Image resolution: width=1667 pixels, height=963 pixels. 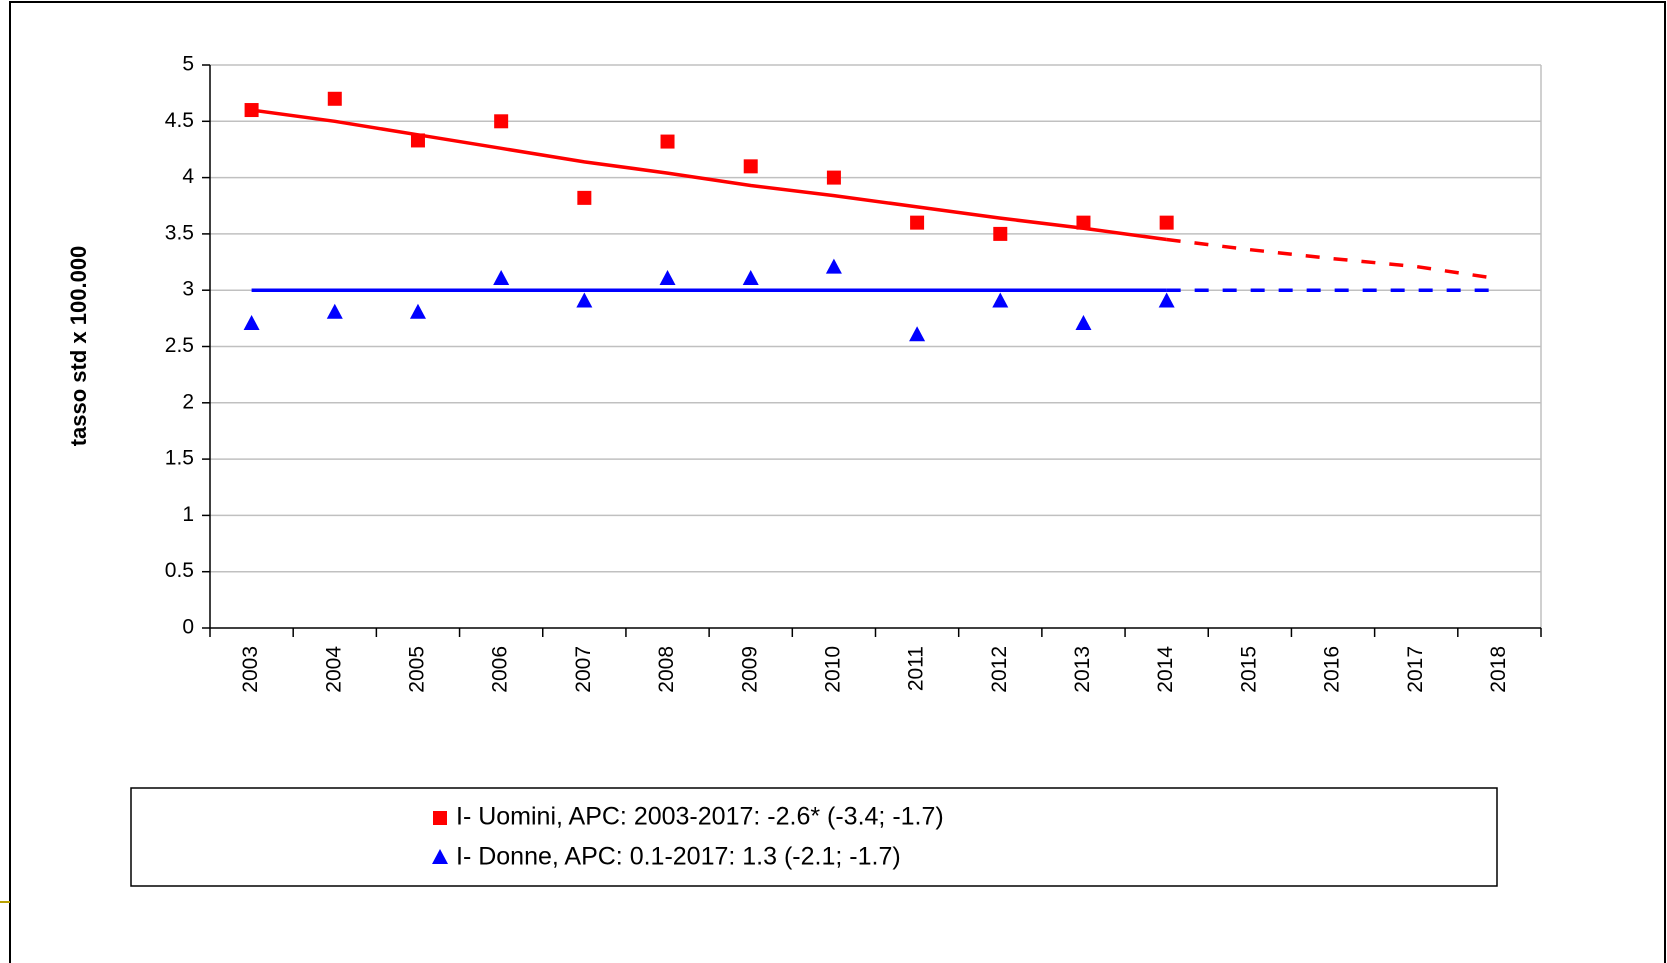 What do you see at coordinates (832, 669) in the screenshot?
I see `x-tick-label: 2010` at bounding box center [832, 669].